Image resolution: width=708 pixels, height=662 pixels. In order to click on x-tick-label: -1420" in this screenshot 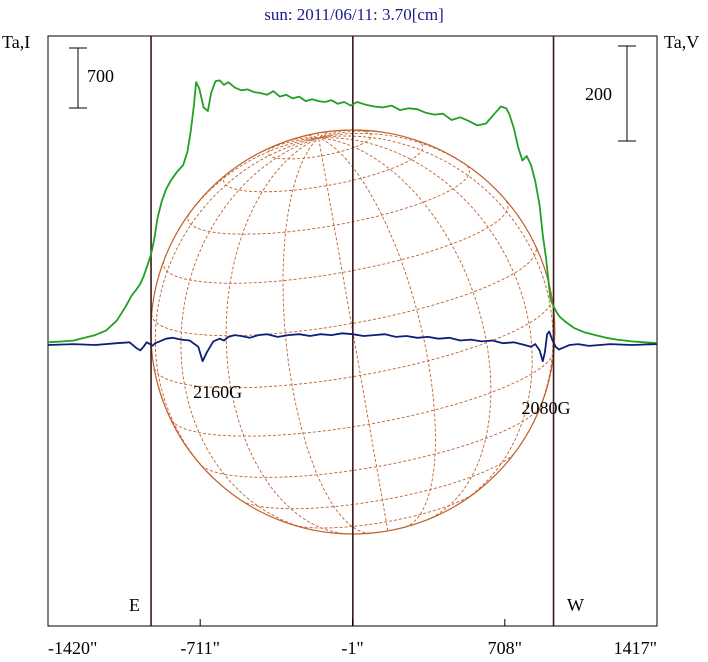, I will do `click(72, 648)`.